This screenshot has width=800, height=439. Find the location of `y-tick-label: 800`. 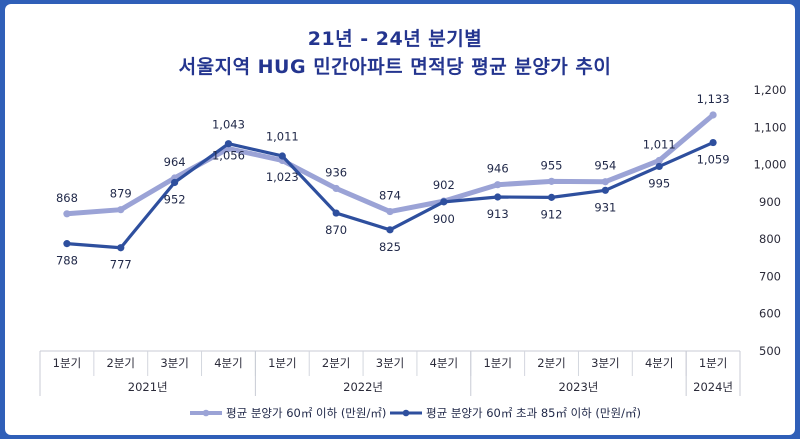

y-tick-label: 800 is located at coordinates (770, 239).